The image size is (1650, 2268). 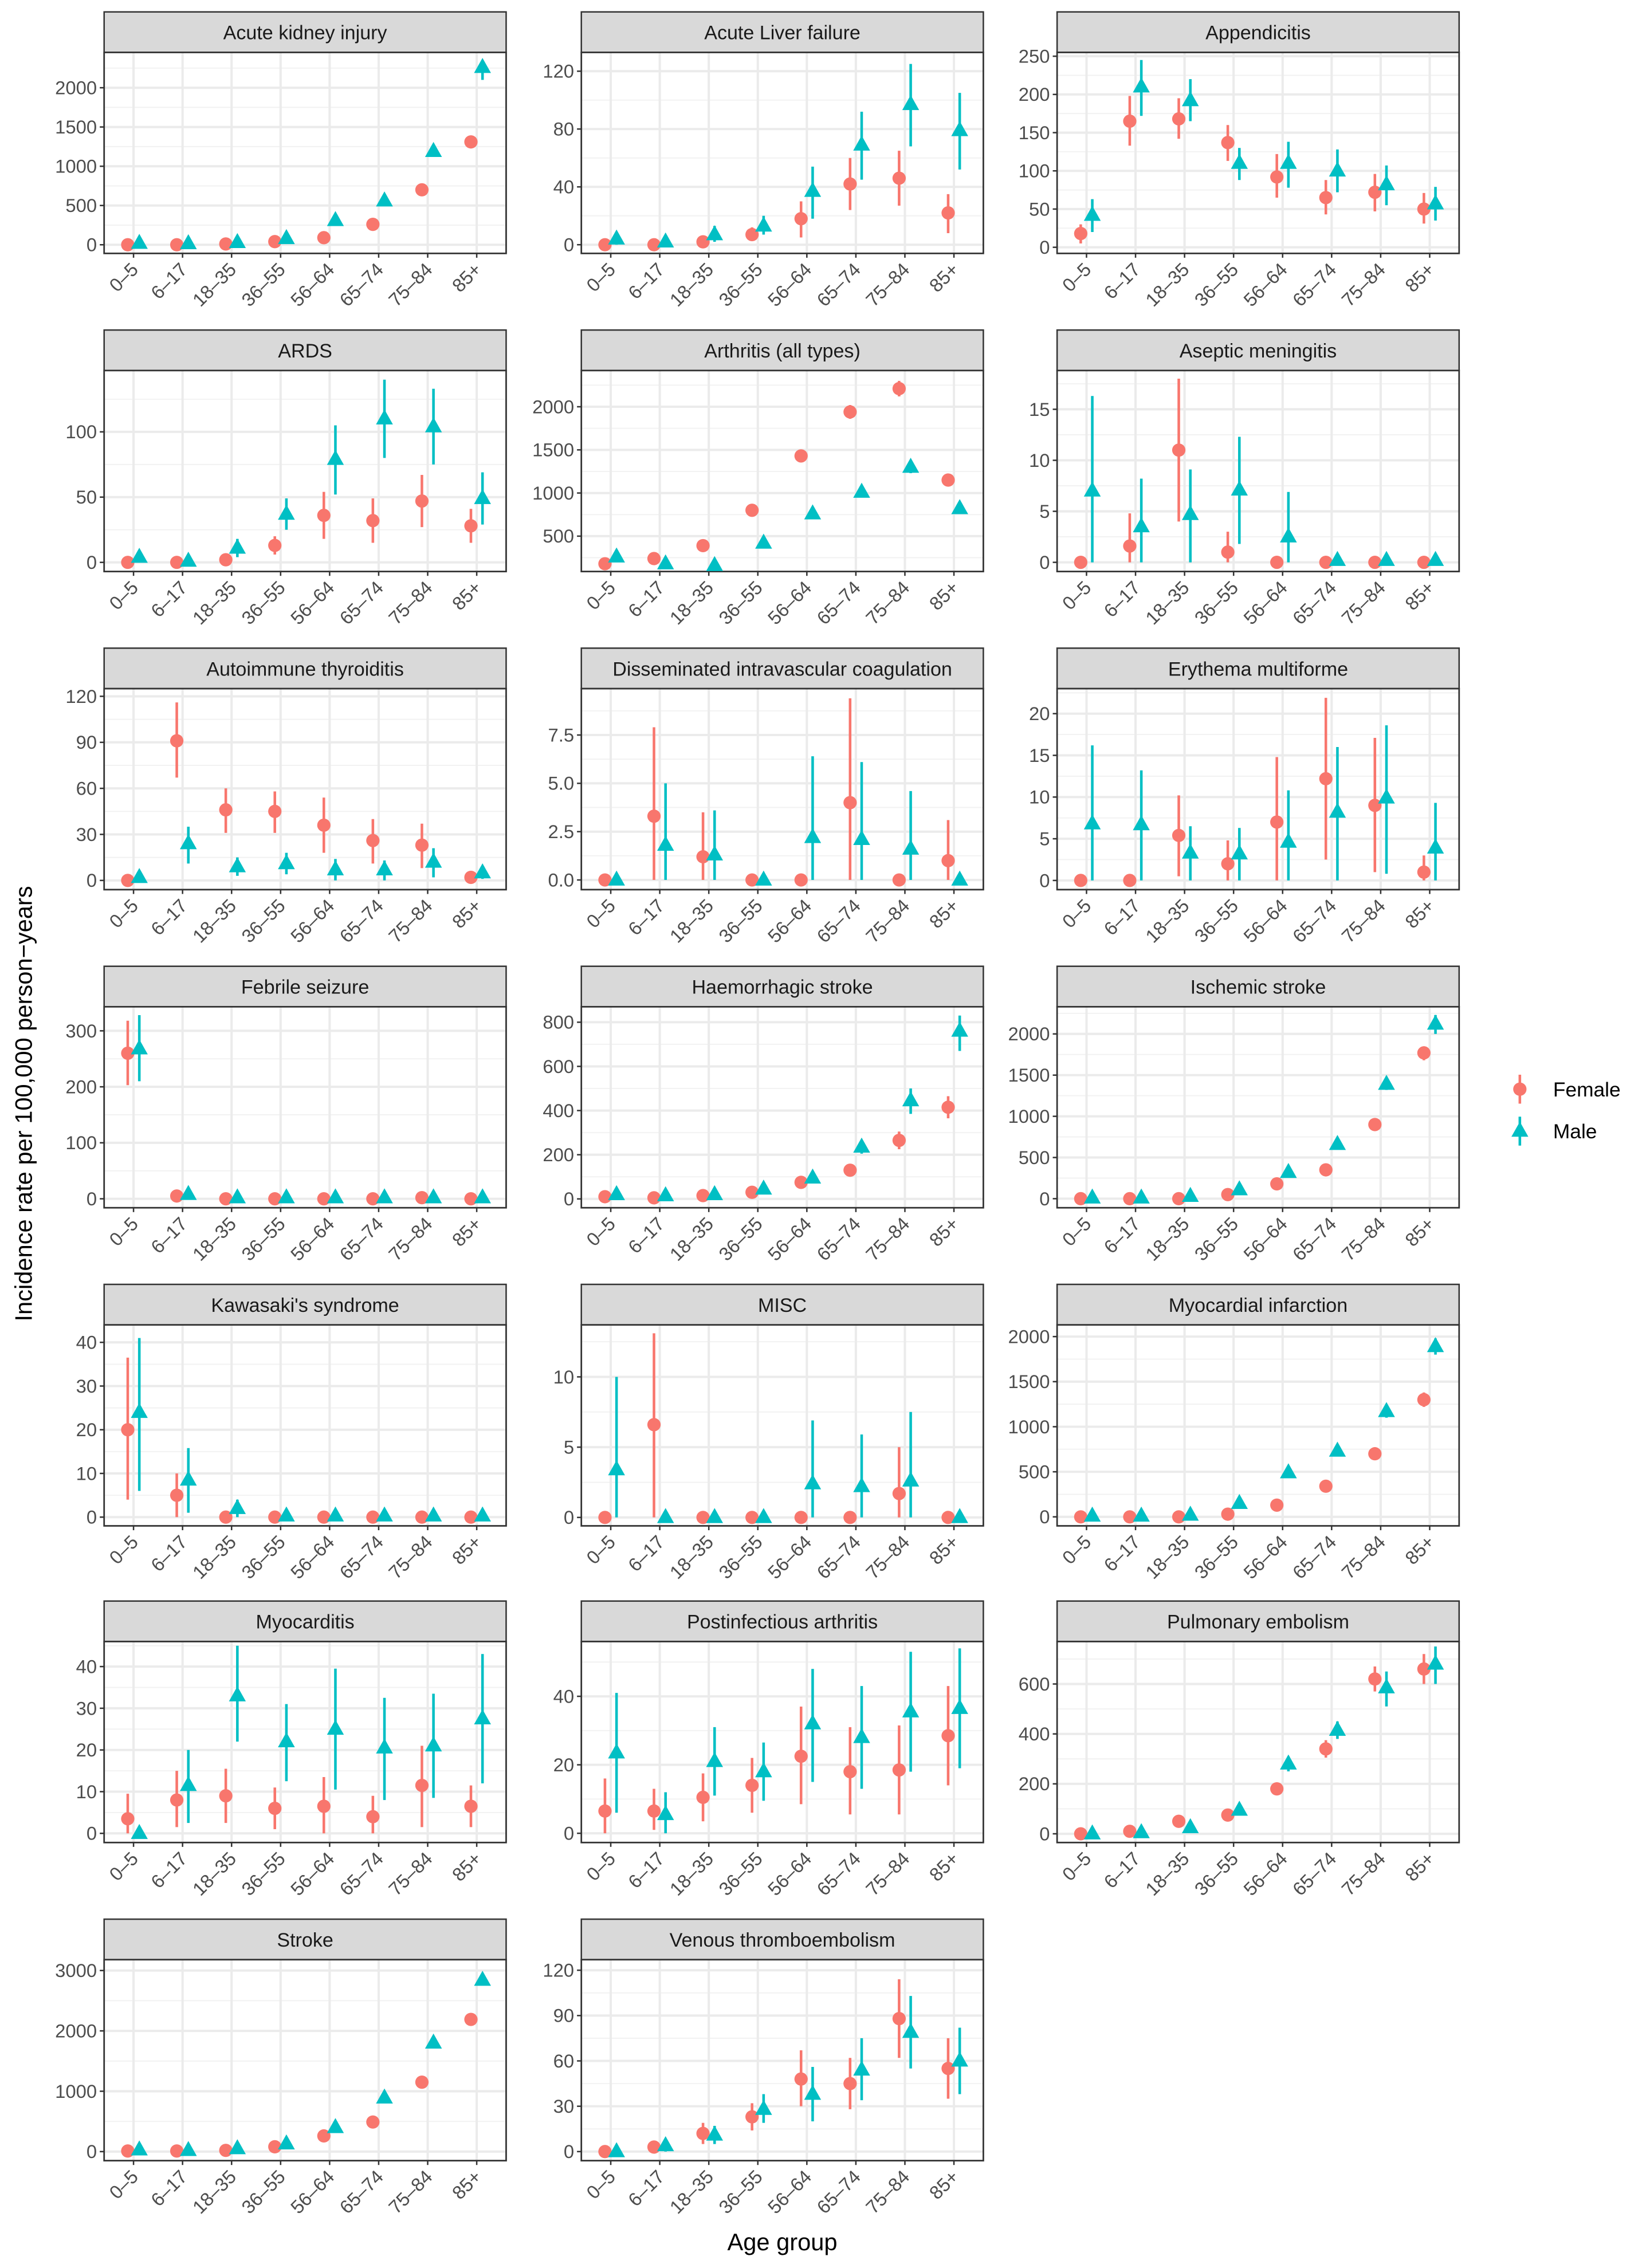 I want to click on y-tick-label: 50, so click(x=1039, y=208).